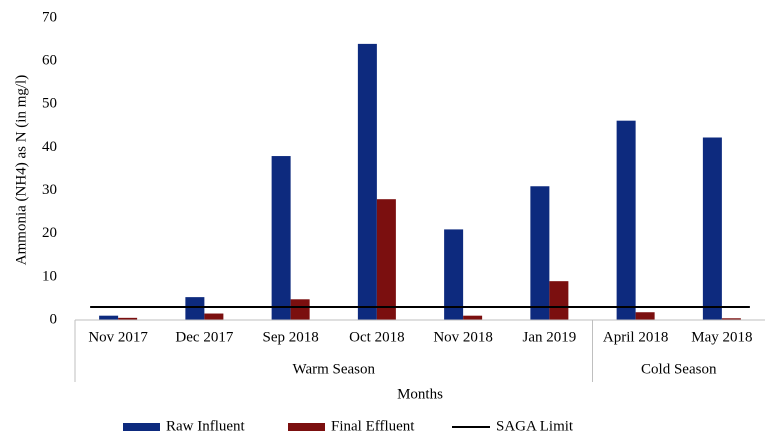 The height and width of the screenshot is (437, 765). What do you see at coordinates (550, 337) in the screenshot?
I see `x-tick-label: Jan 2019` at bounding box center [550, 337].